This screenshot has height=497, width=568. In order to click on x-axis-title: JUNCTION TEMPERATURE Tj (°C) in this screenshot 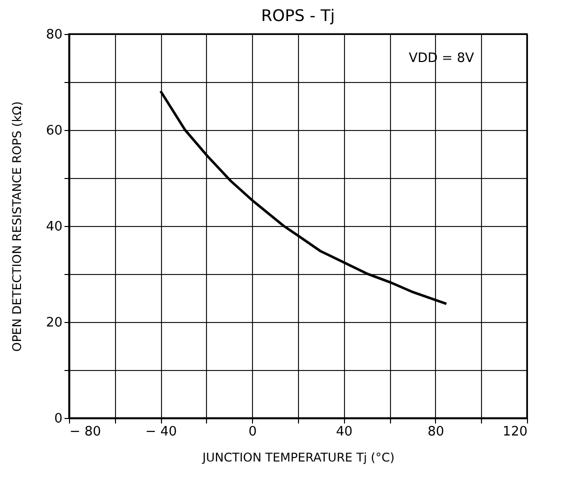, I will do `click(298, 457)`.